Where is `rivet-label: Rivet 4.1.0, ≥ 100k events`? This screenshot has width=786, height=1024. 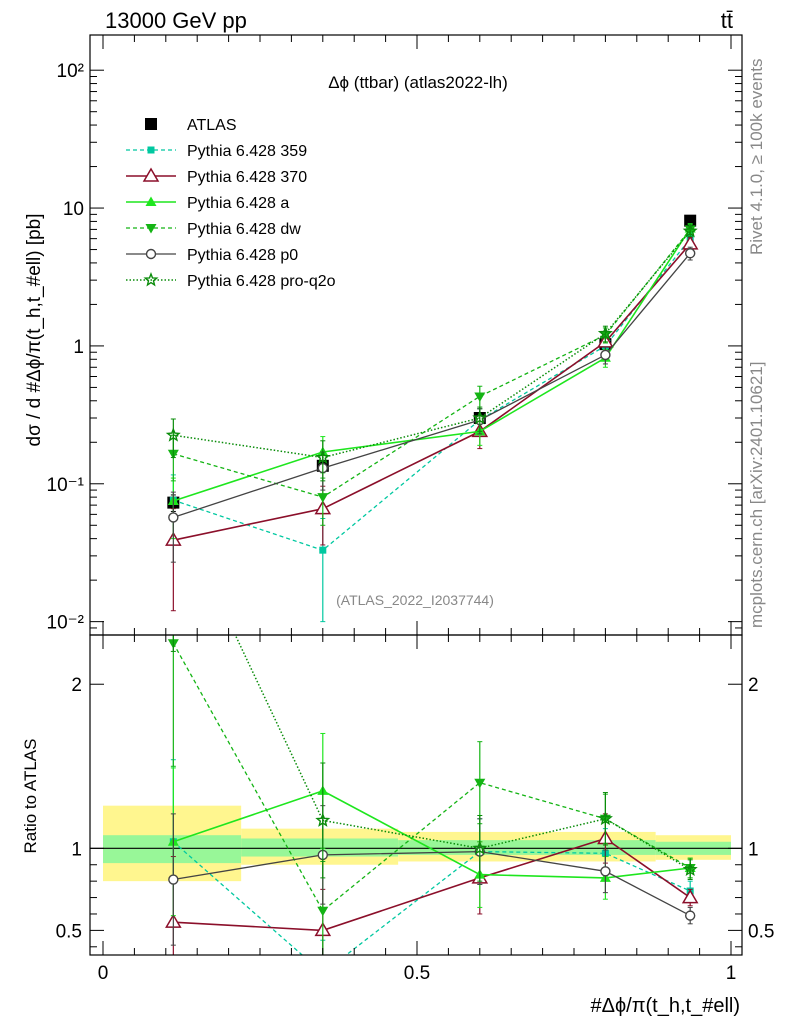
rivet-label: Rivet 4.1.0, ≥ 100k events is located at coordinates (756, 157).